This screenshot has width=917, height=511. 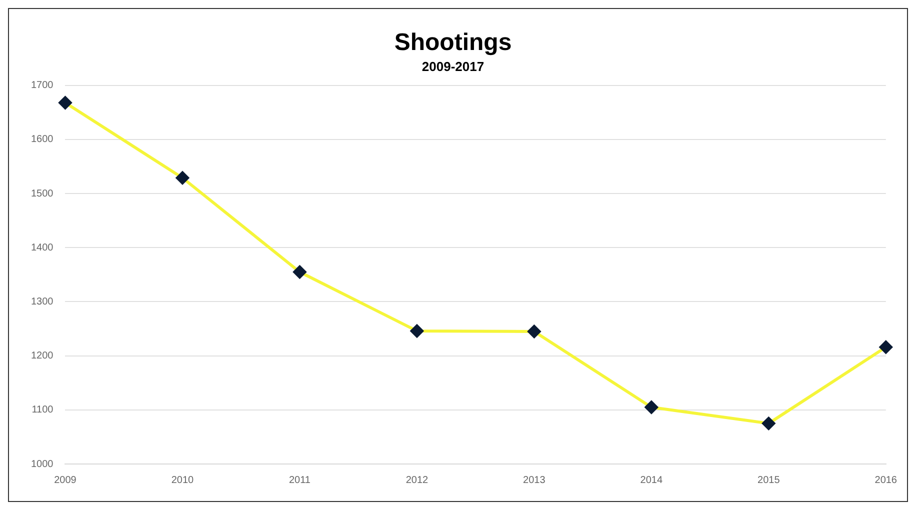 What do you see at coordinates (417, 480) in the screenshot?
I see `x-tick-label: 2012` at bounding box center [417, 480].